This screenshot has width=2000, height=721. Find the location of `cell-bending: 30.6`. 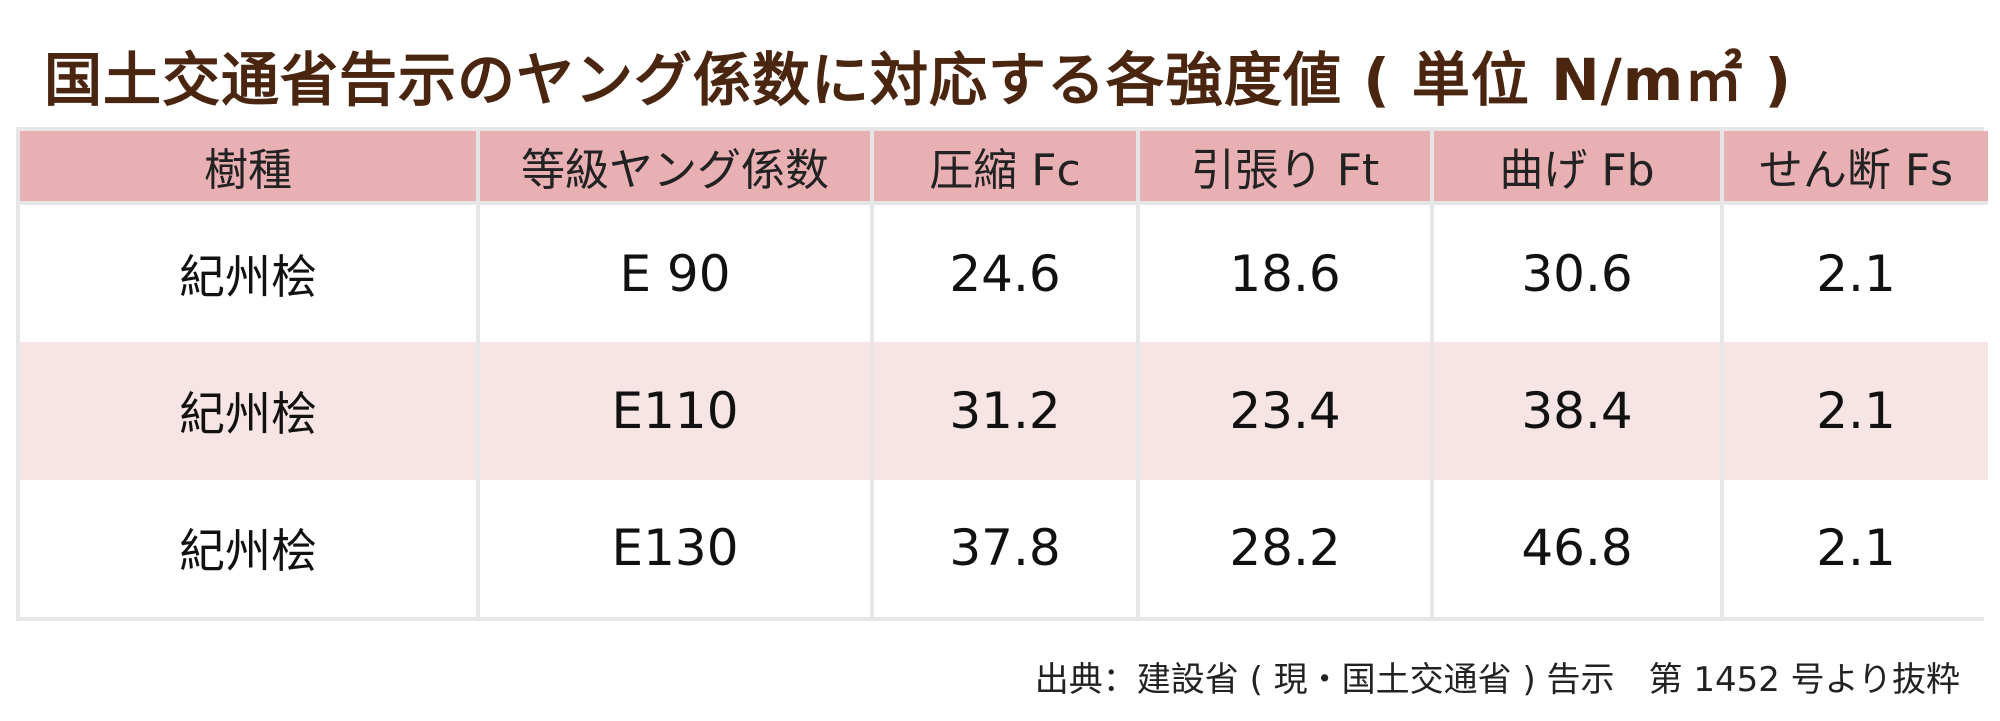

cell-bending: 30.6 is located at coordinates (1579, 274).